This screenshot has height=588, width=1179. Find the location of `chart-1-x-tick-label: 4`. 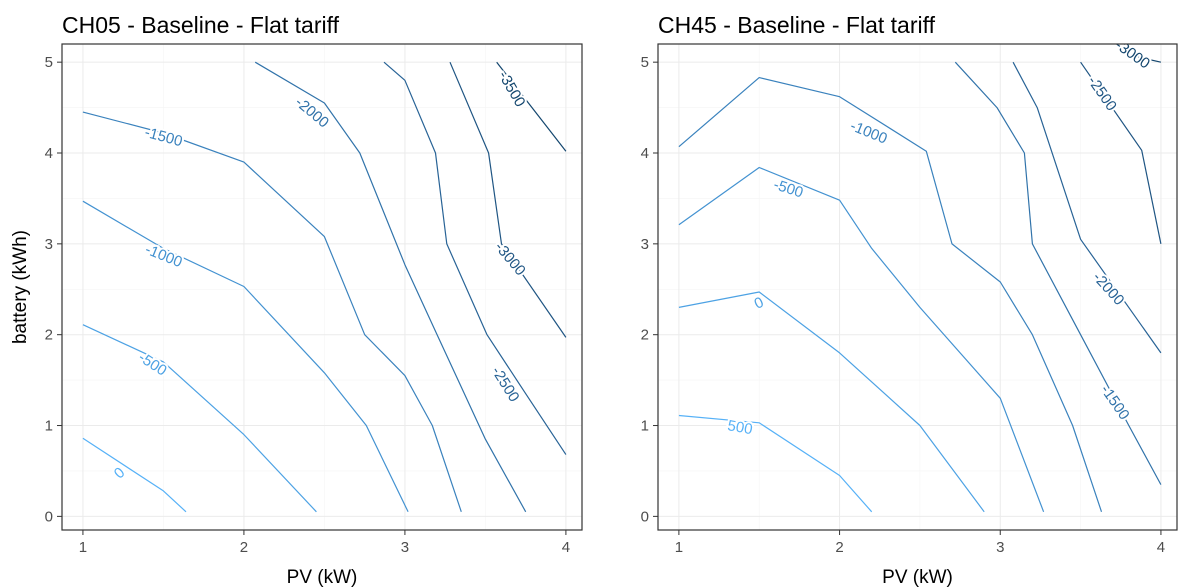

chart-1-x-tick-label: 4 is located at coordinates (566, 547).